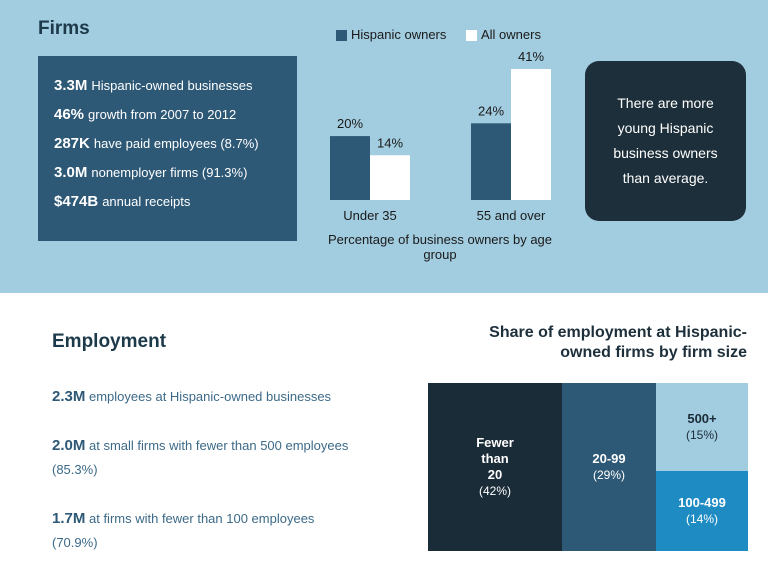  Describe the element at coordinates (531, 134) in the screenshot. I see `bar-all-55-and-over` at that location.